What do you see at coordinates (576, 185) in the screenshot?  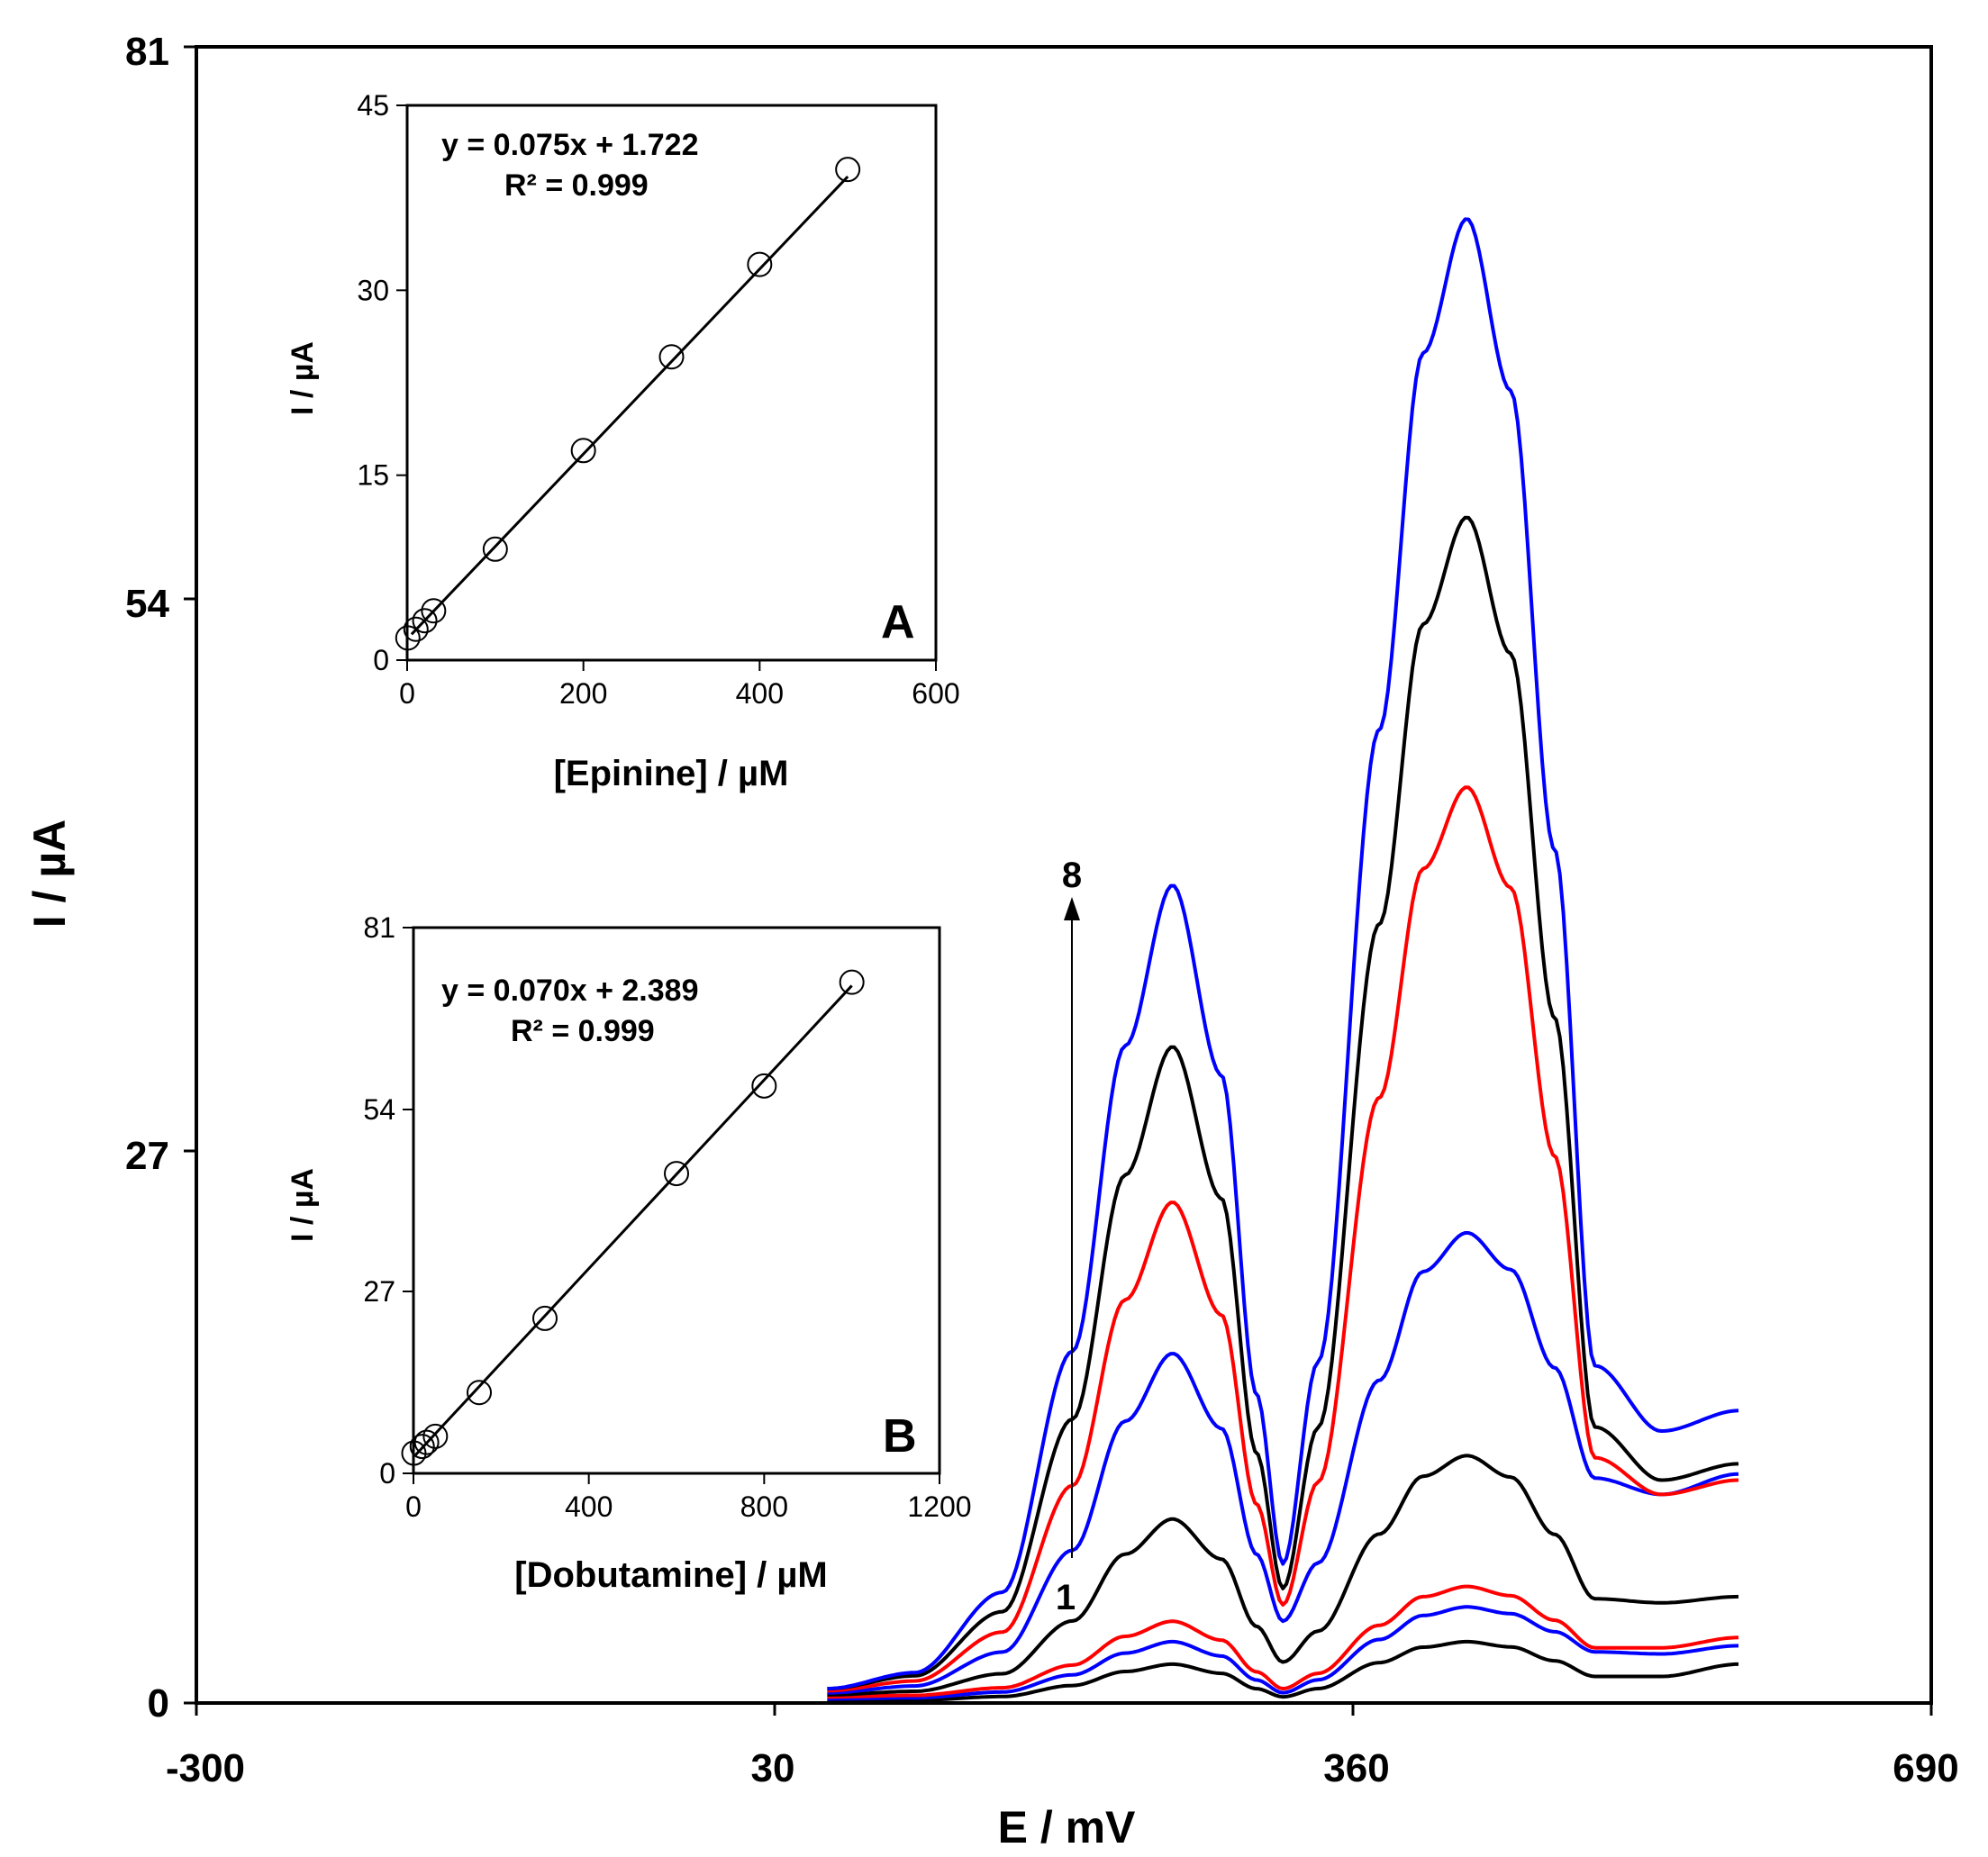 I see `inset-a-r2: R² = 0.999` at bounding box center [576, 185].